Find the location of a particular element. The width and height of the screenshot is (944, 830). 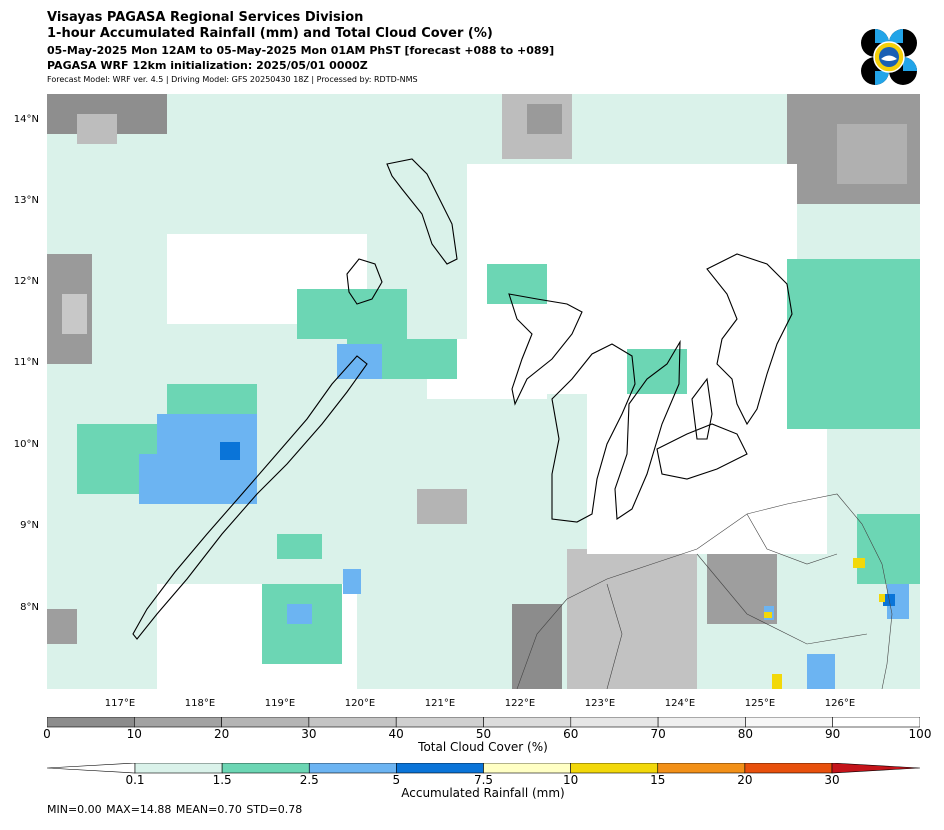

lon-label: 119°E is located at coordinates (280, 703).